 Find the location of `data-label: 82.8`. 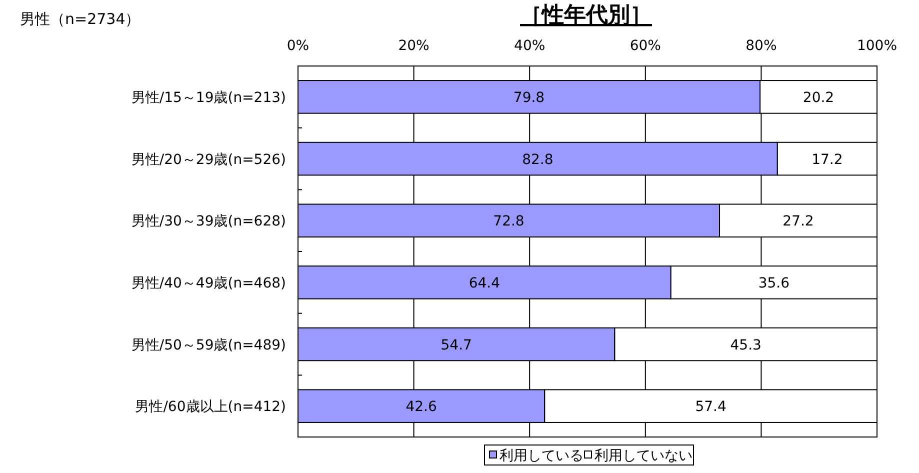

data-label: 82.8 is located at coordinates (538, 160).